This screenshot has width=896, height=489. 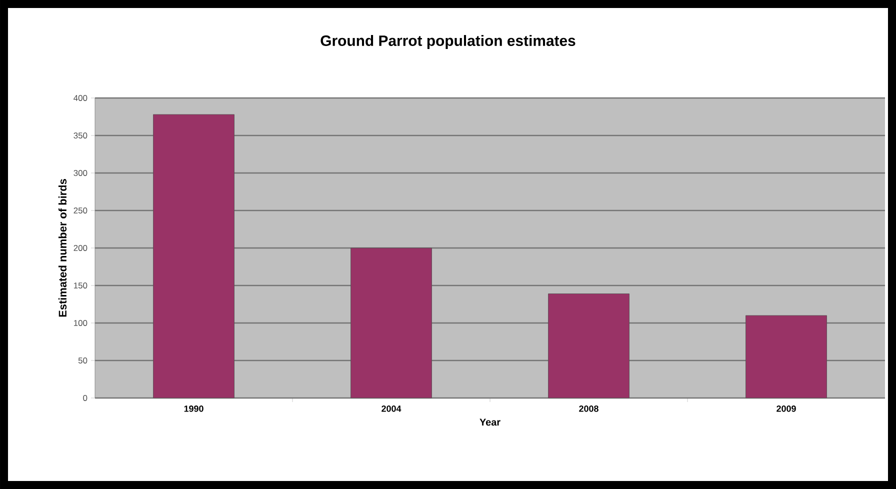 I want to click on y-tick-label: 0, so click(x=85, y=397).